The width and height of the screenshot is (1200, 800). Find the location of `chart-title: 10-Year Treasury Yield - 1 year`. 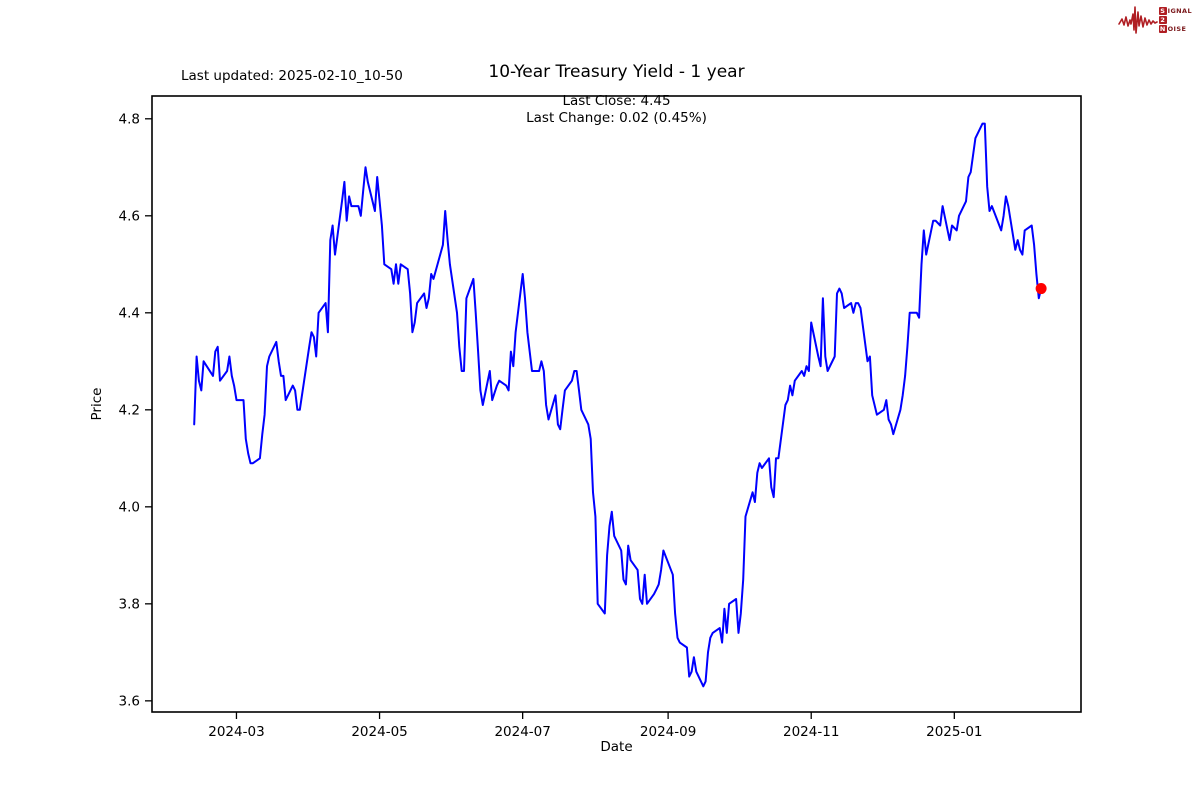

chart-title: 10-Year Treasury Yield - 1 year is located at coordinates (616, 72).